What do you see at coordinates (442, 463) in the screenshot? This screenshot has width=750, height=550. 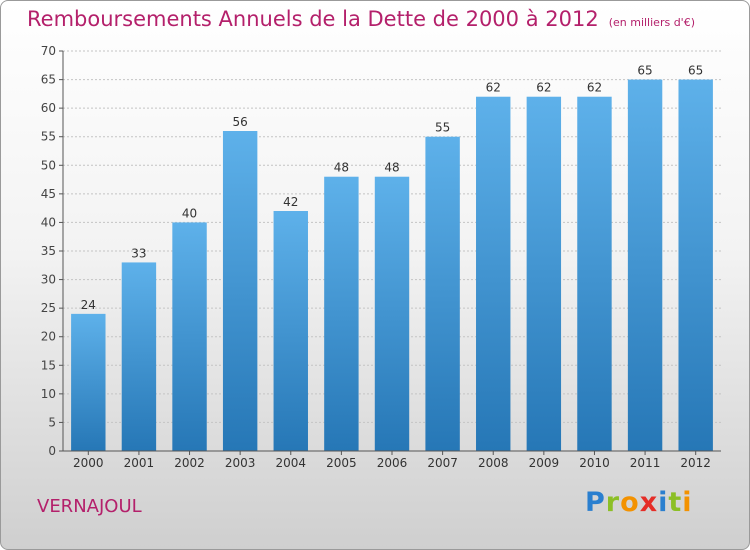 I see `x-tick-label: 2007` at bounding box center [442, 463].